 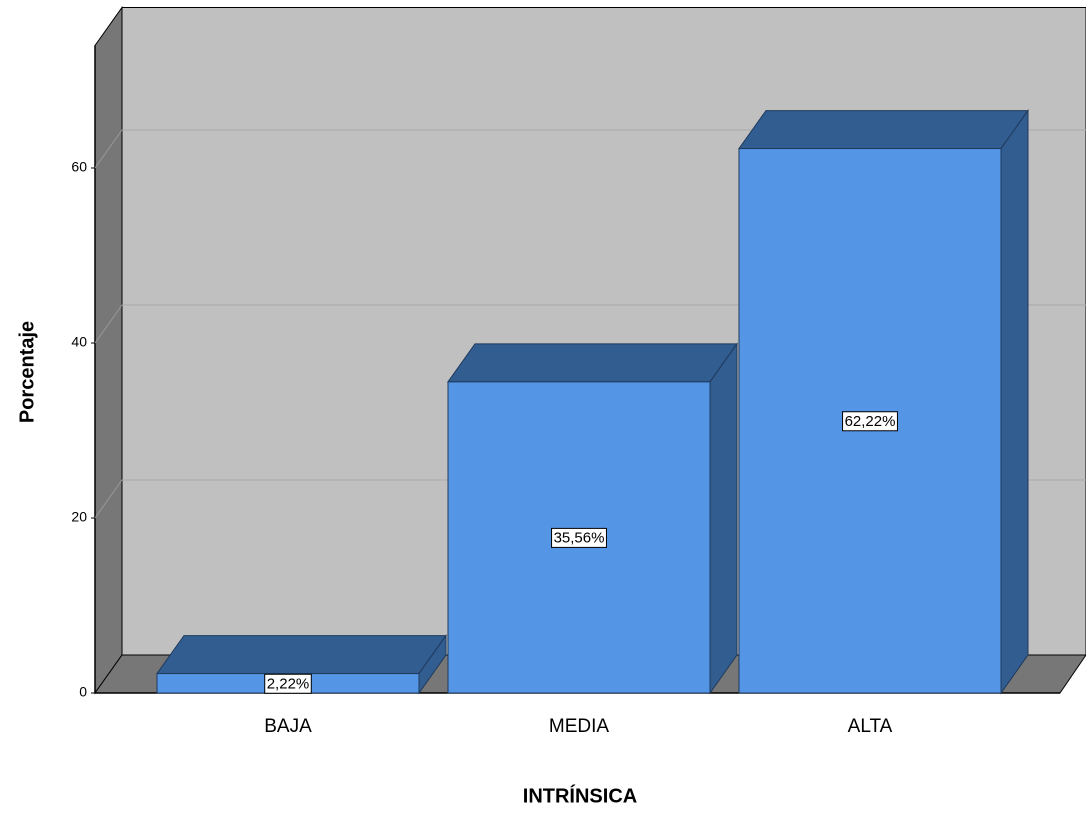 What do you see at coordinates (79, 517) in the screenshot?
I see `y-tick-label: 20` at bounding box center [79, 517].